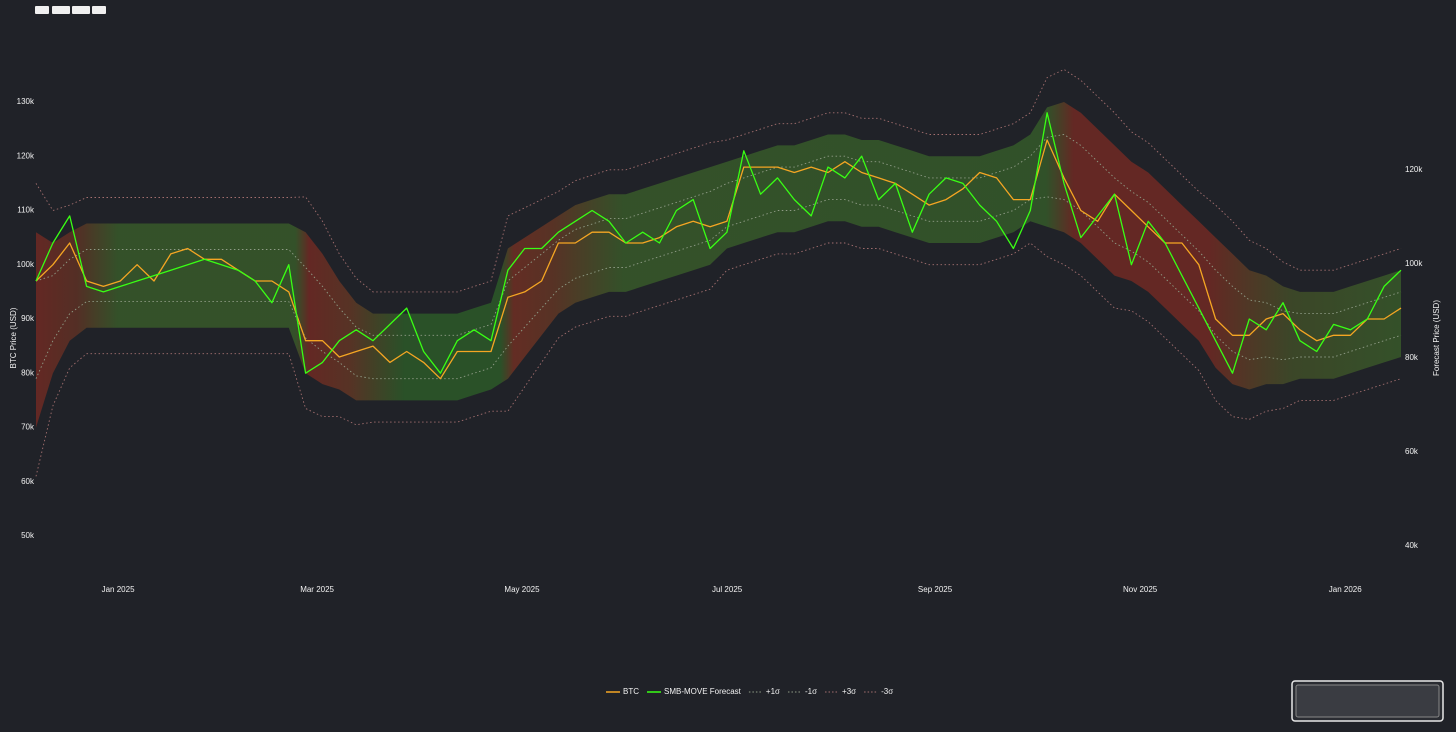 Image resolution: width=1456 pixels, height=732 pixels. I want to click on y2-tick-label: 100k, so click(1414, 263).